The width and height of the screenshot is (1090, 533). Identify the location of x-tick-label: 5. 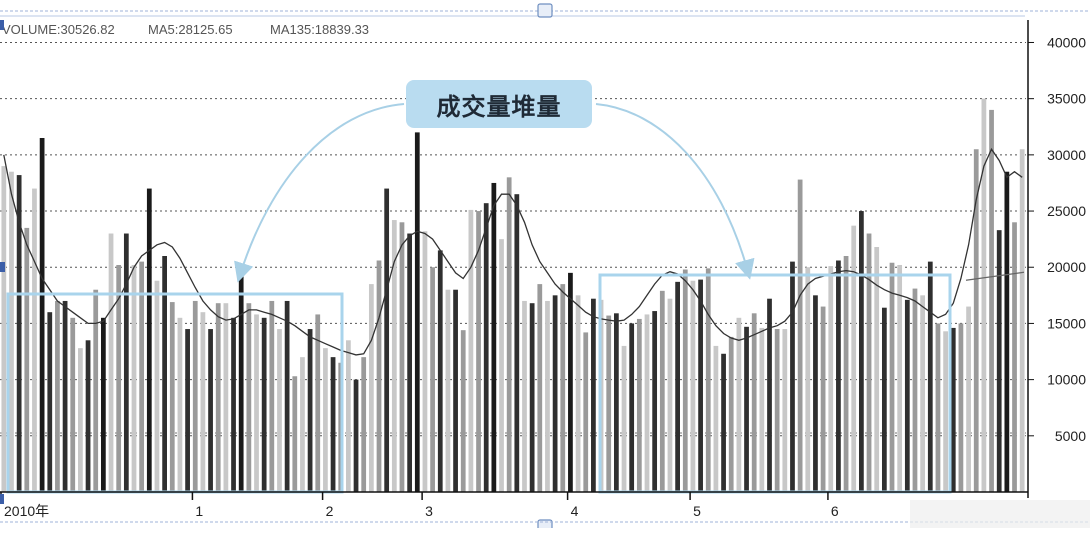
(697, 511).